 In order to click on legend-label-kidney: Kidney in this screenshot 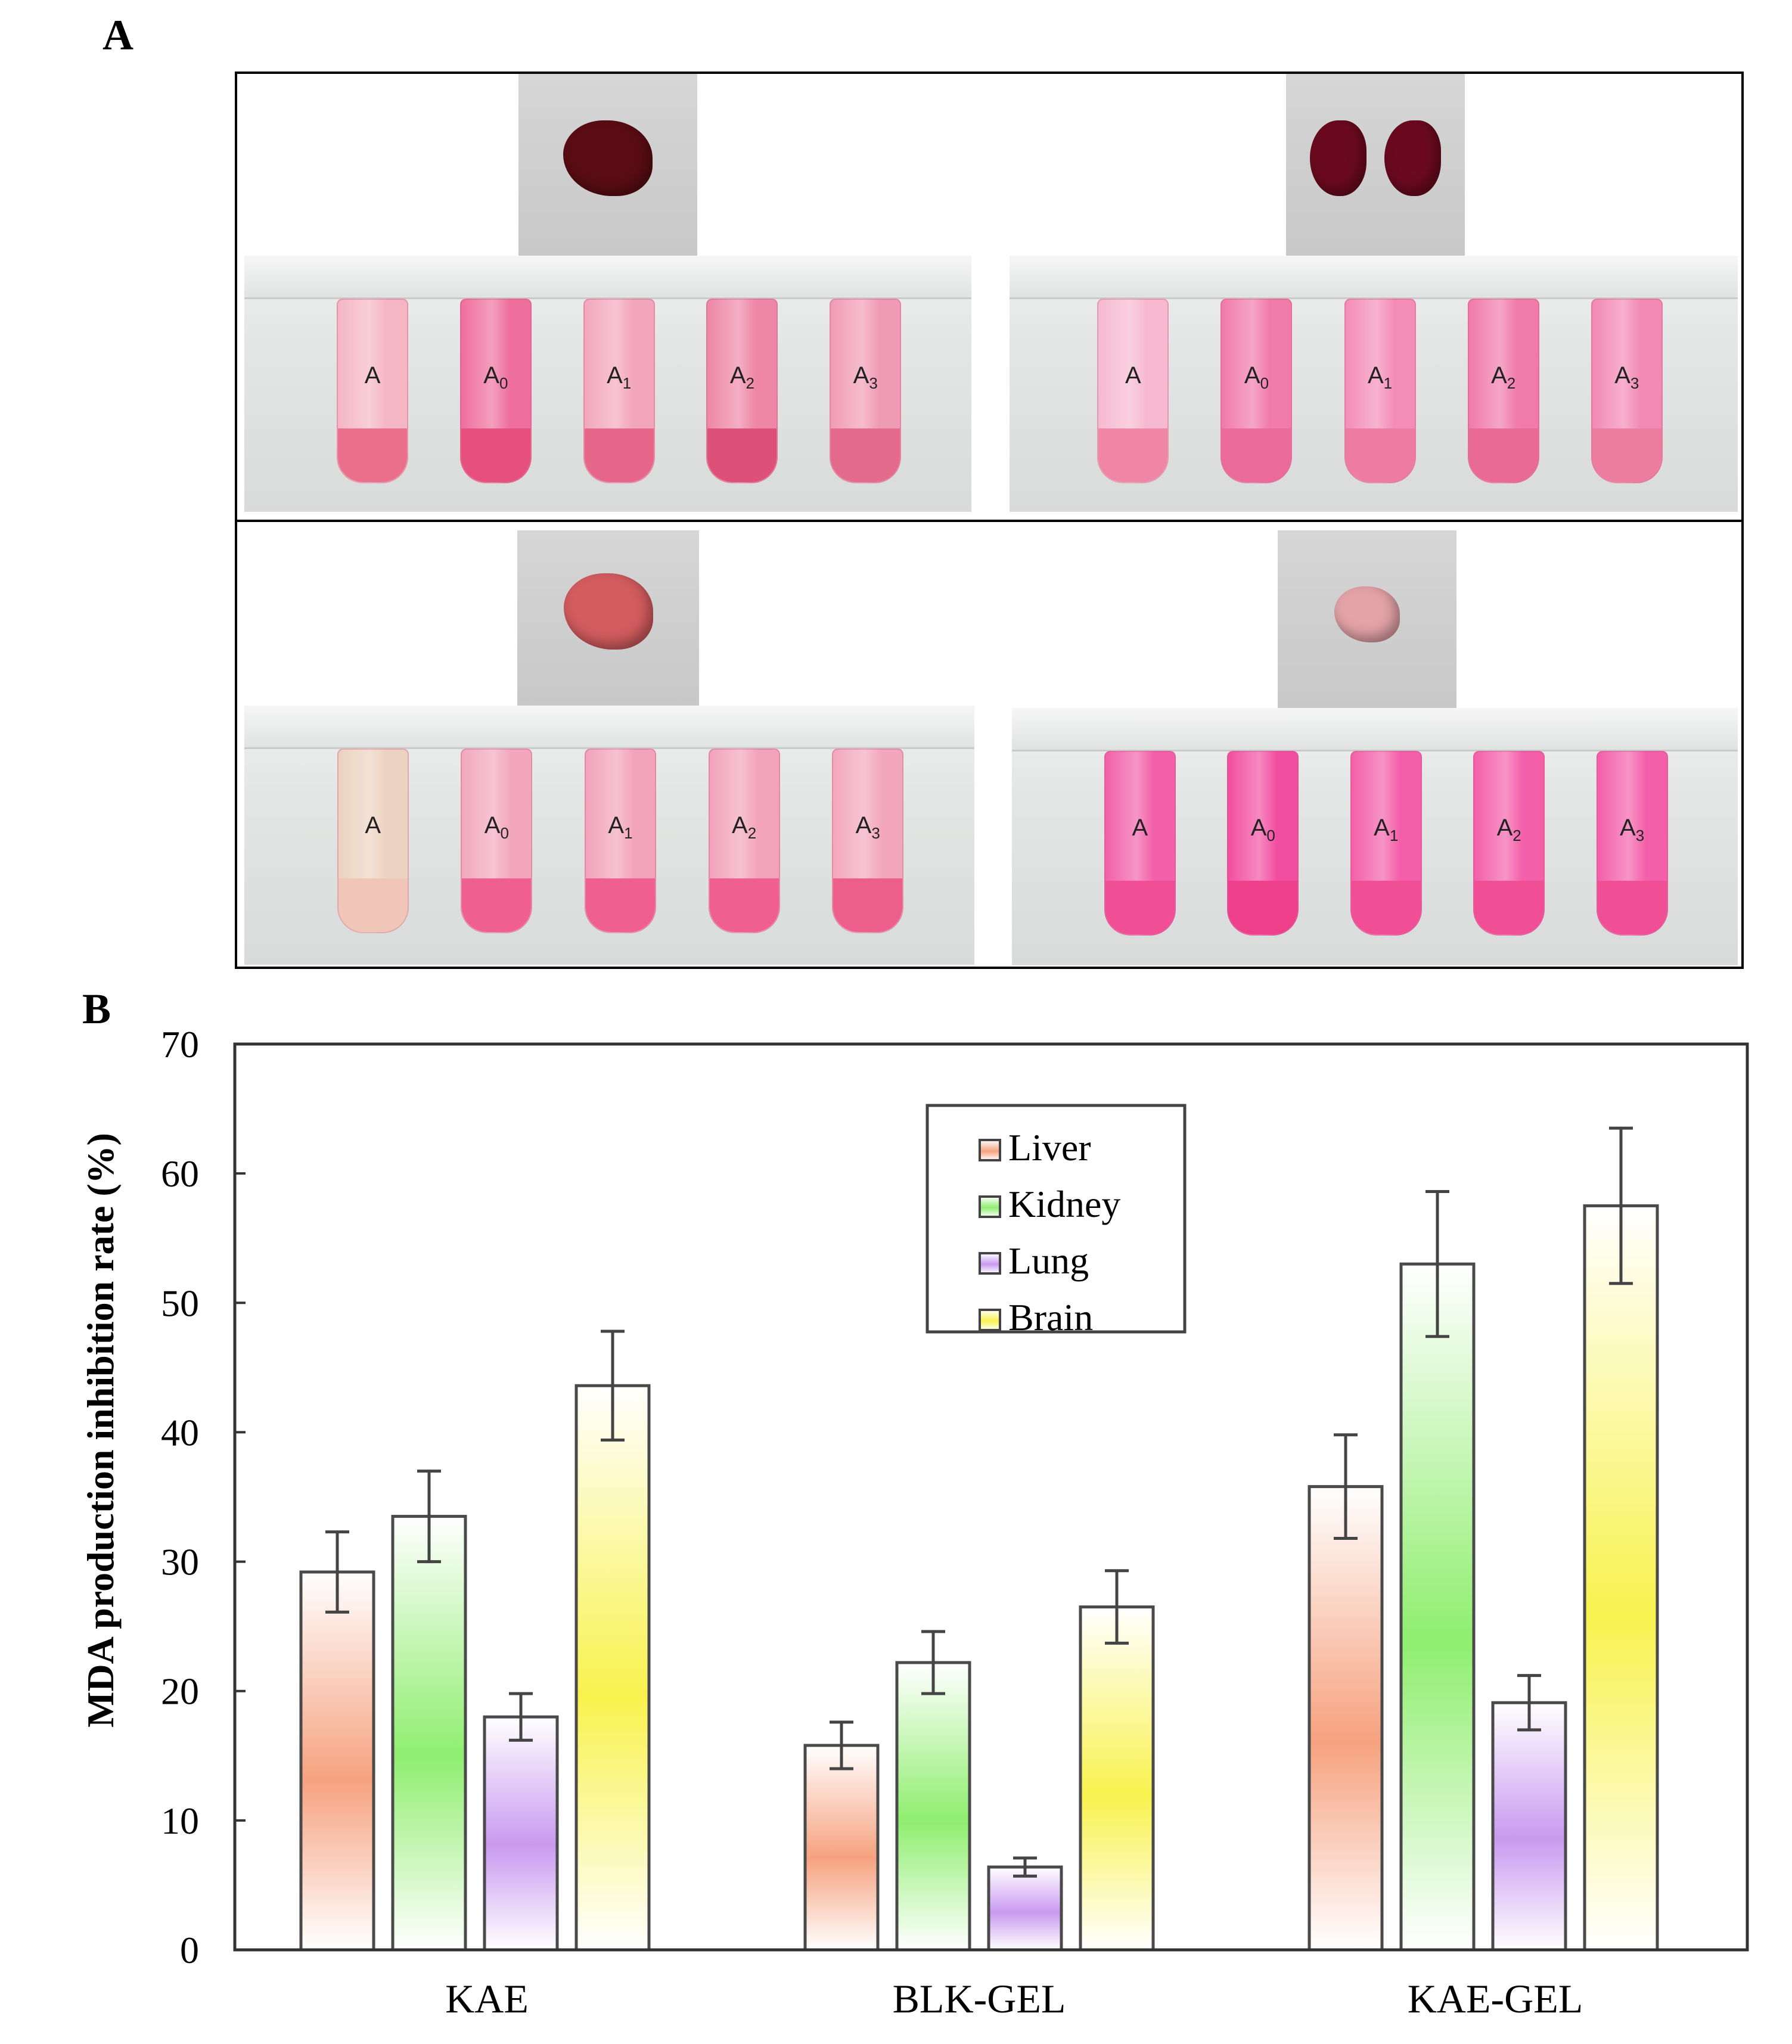, I will do `click(1064, 1204)`.